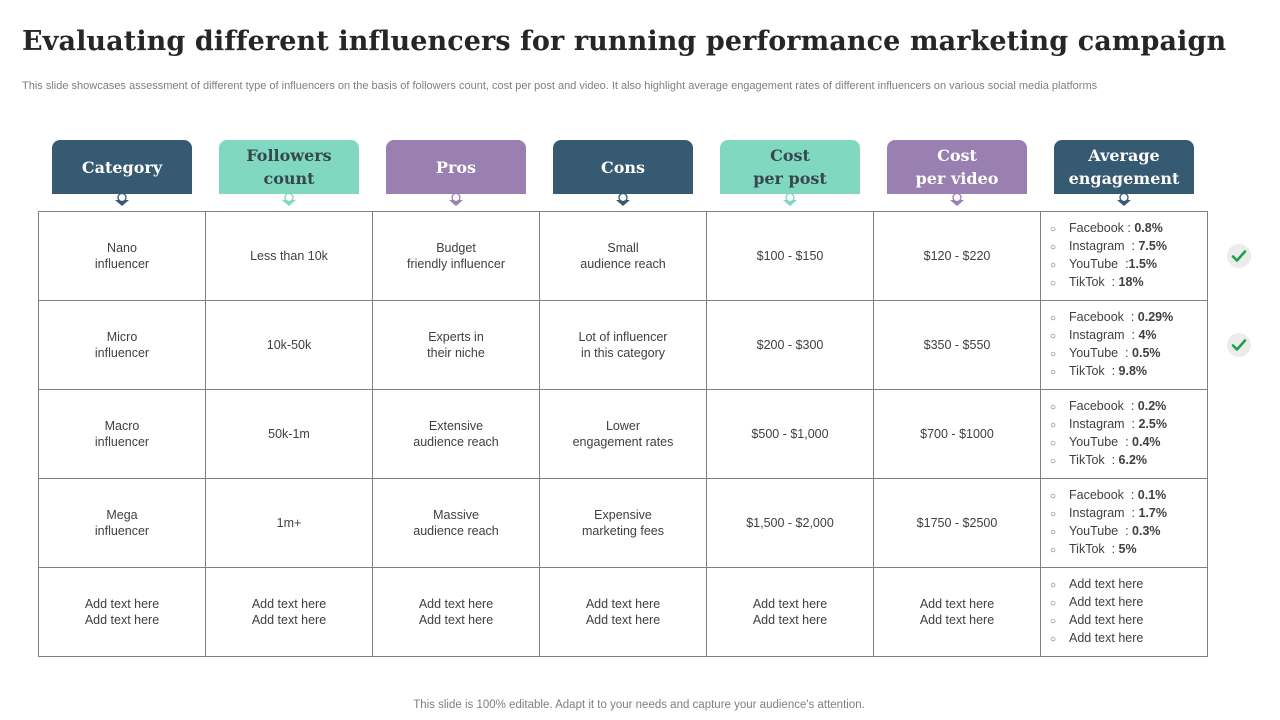 The image size is (1280, 720). I want to click on cell-cost-post: Add text here Add text here, so click(790, 612).